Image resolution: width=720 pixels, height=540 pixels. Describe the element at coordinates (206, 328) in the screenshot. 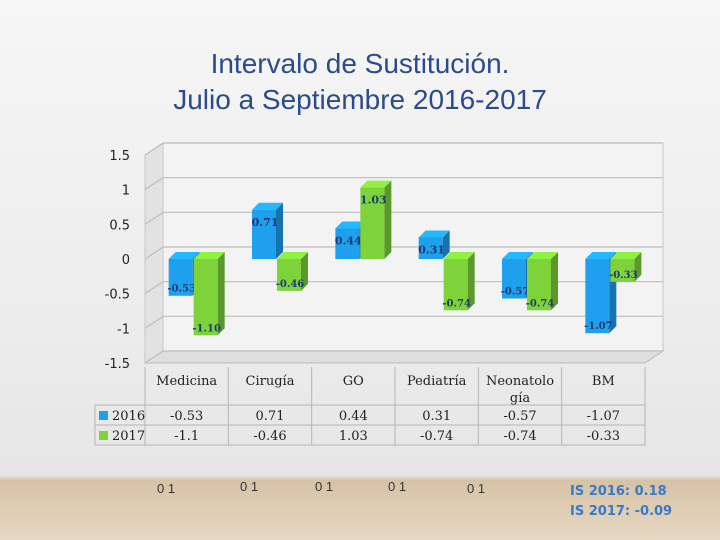

I see `data-label: -1.10` at that location.